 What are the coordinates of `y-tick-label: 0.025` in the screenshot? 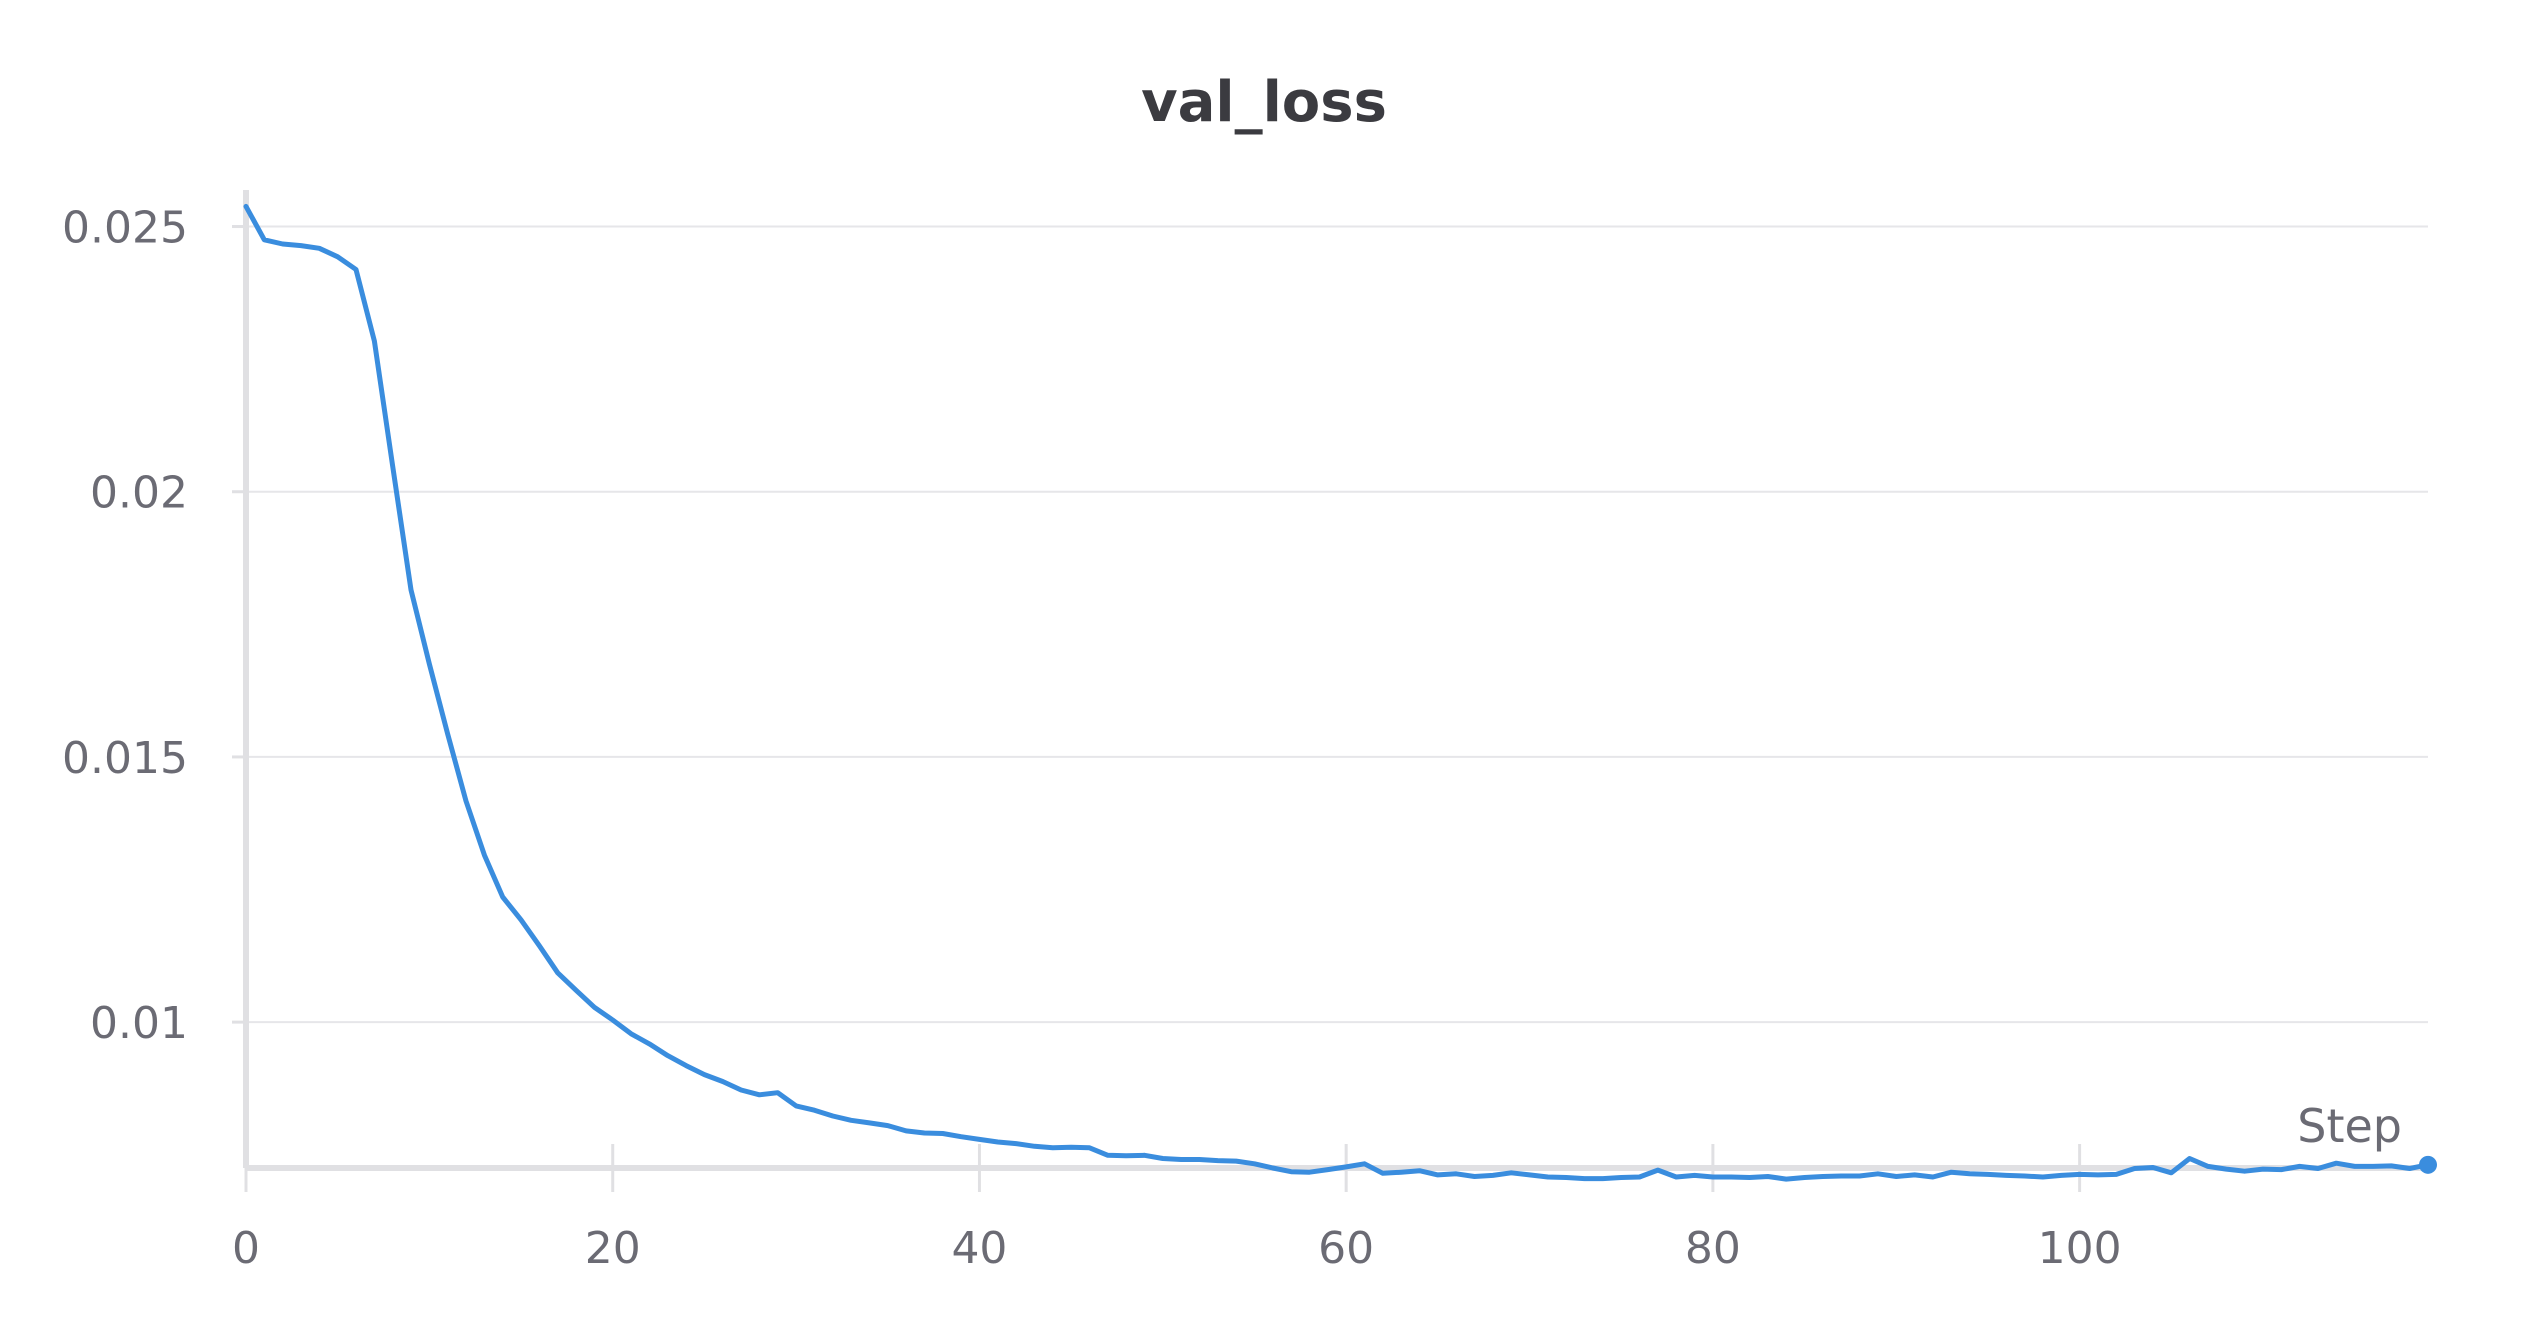 It's located at (125, 228).